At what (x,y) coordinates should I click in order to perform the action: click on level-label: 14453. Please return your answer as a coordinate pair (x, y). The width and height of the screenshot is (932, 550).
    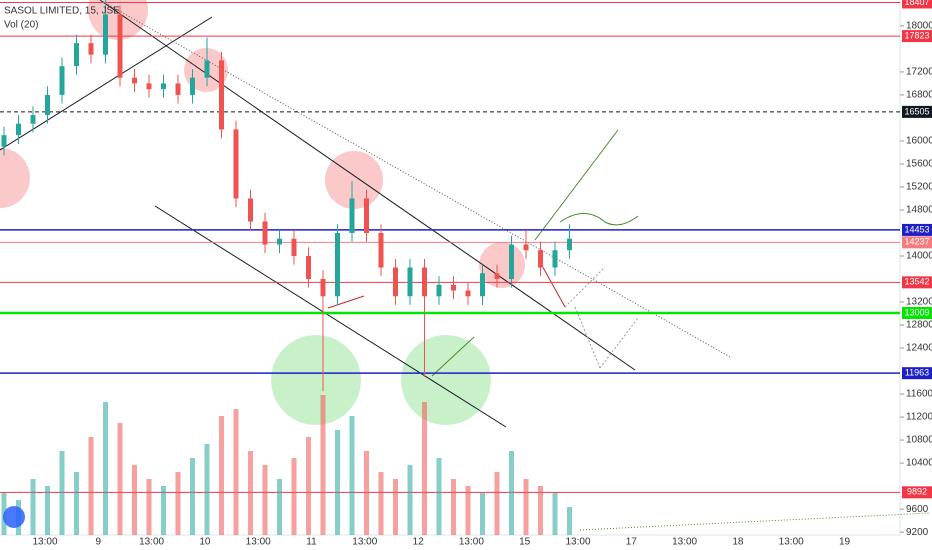
    Looking at the image, I should click on (916, 229).